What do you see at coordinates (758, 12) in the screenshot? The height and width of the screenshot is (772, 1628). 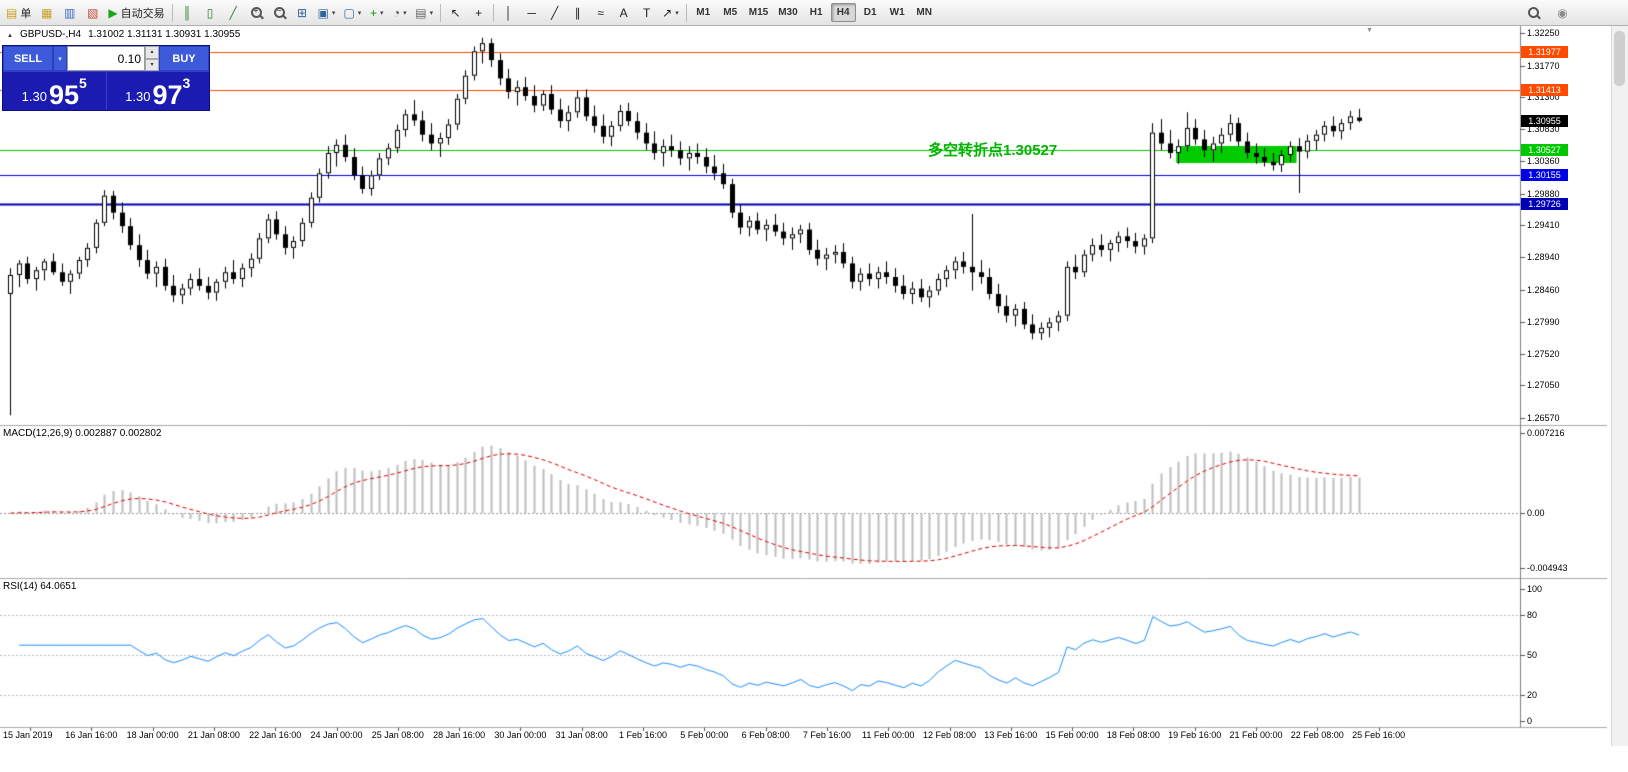 I see `timeframe-m15-button: M15` at bounding box center [758, 12].